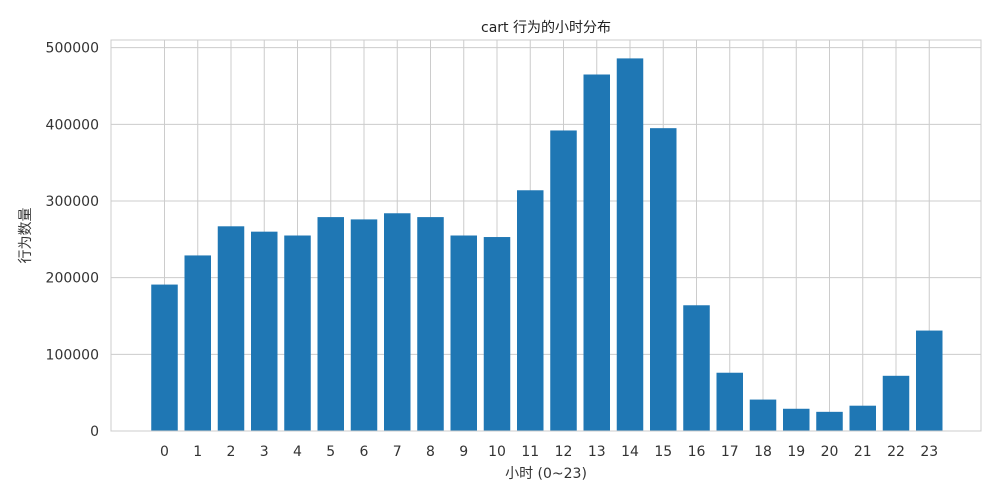  Describe the element at coordinates (564, 452) in the screenshot. I see `x-tick-label: 12` at that location.